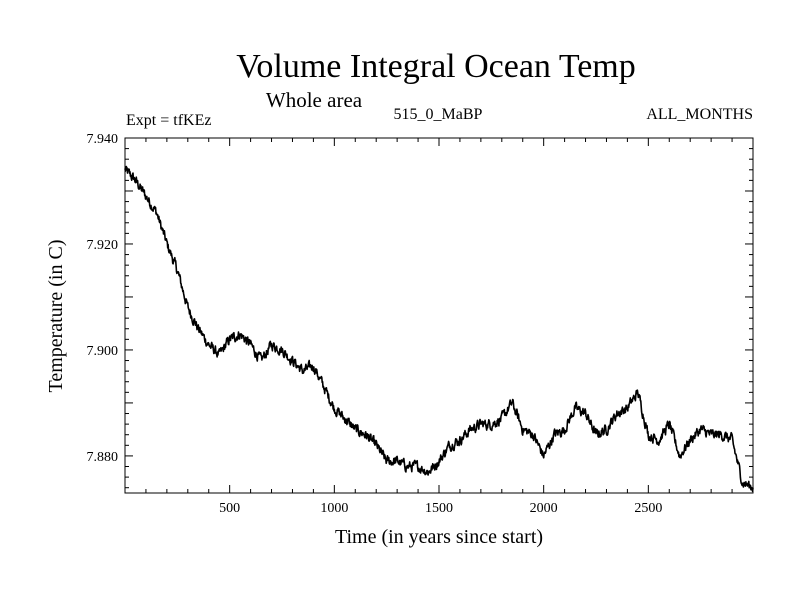  I want to click on x-axis-label: Time (in years since start), so click(439, 537).